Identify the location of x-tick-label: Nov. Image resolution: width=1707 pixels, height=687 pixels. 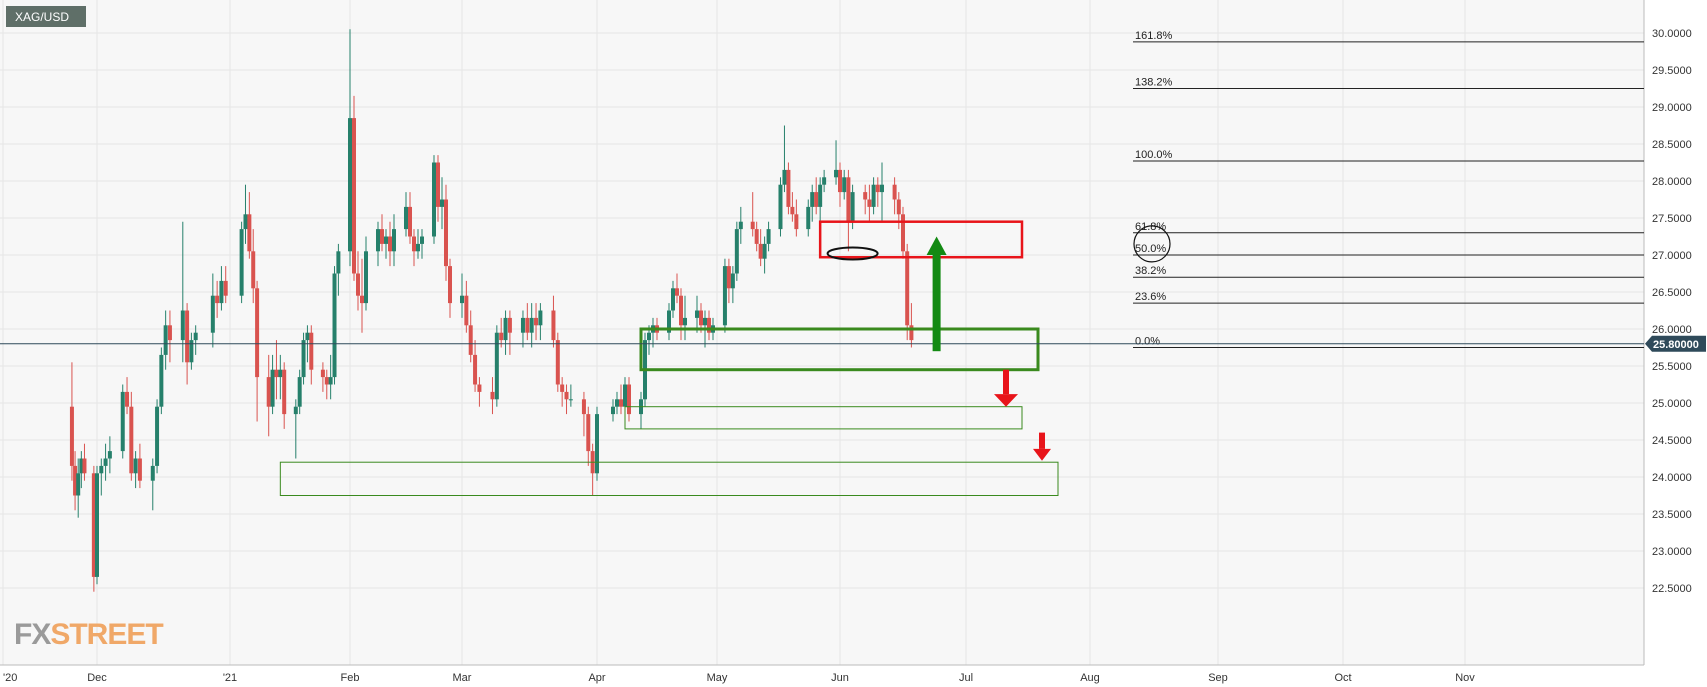
(1465, 678).